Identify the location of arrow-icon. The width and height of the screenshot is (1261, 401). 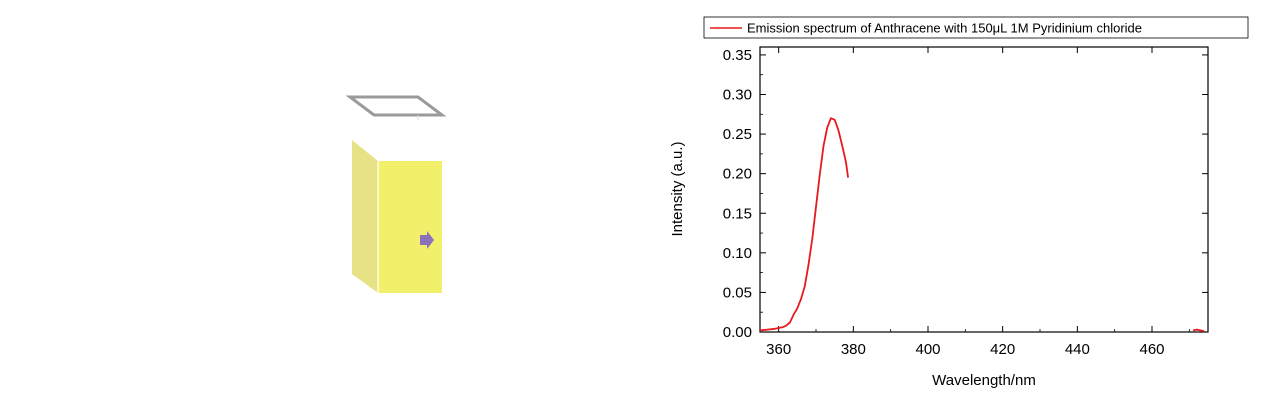
(427, 240).